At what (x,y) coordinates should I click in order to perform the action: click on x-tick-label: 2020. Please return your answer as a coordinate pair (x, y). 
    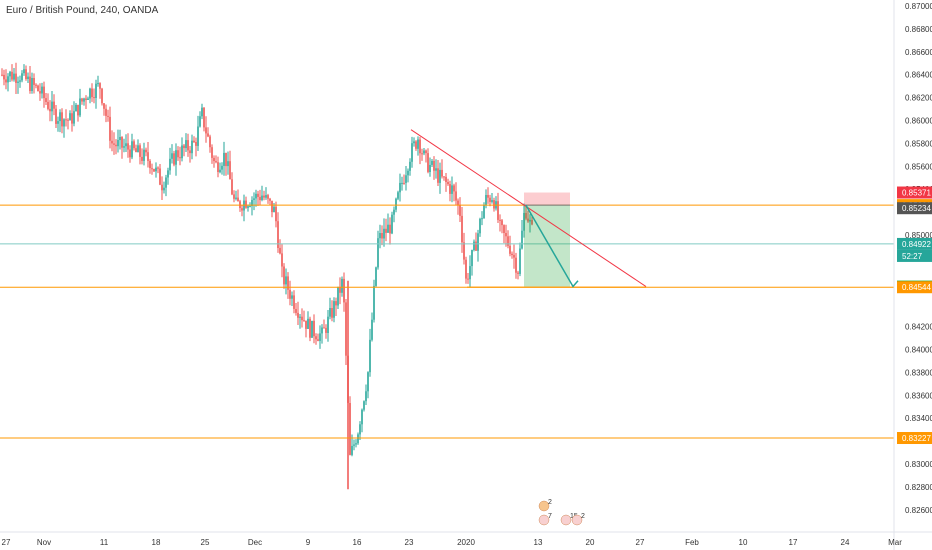
    Looking at the image, I should click on (466, 542).